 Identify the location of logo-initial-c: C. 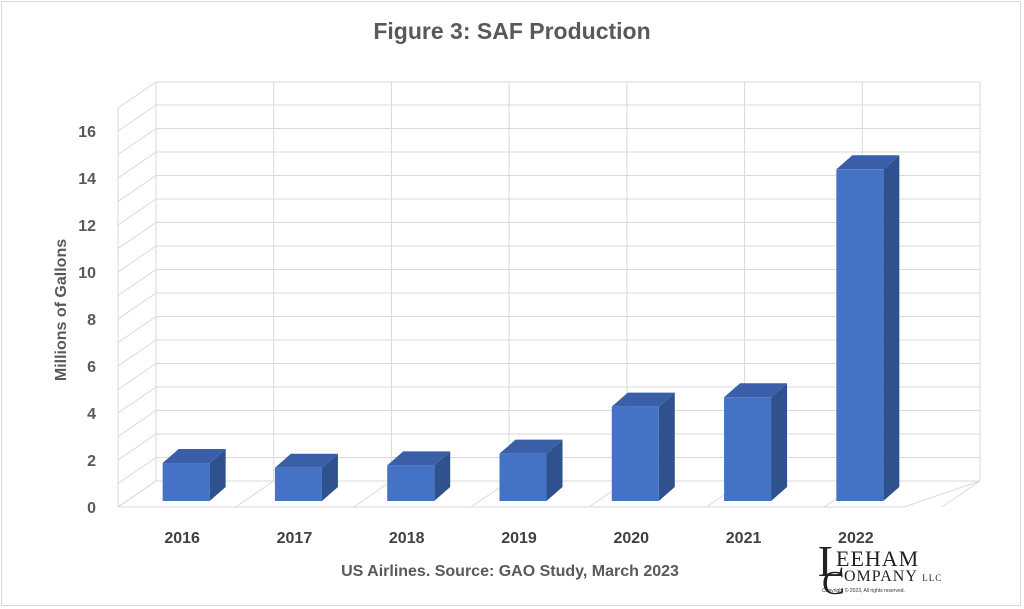
(833, 583).